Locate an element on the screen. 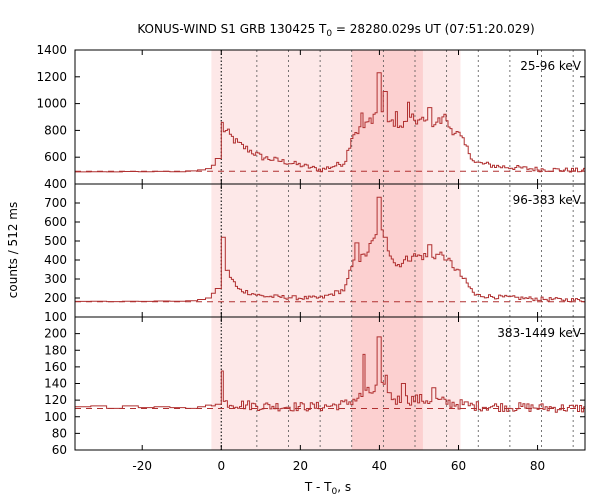  y-tick-label-1-1: 200 is located at coordinates (55, 298).